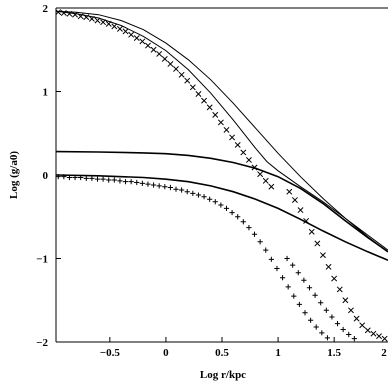 The image size is (388, 385). What do you see at coordinates (42, 260) in the screenshot?
I see `y-tick-label: −1` at bounding box center [42, 260].